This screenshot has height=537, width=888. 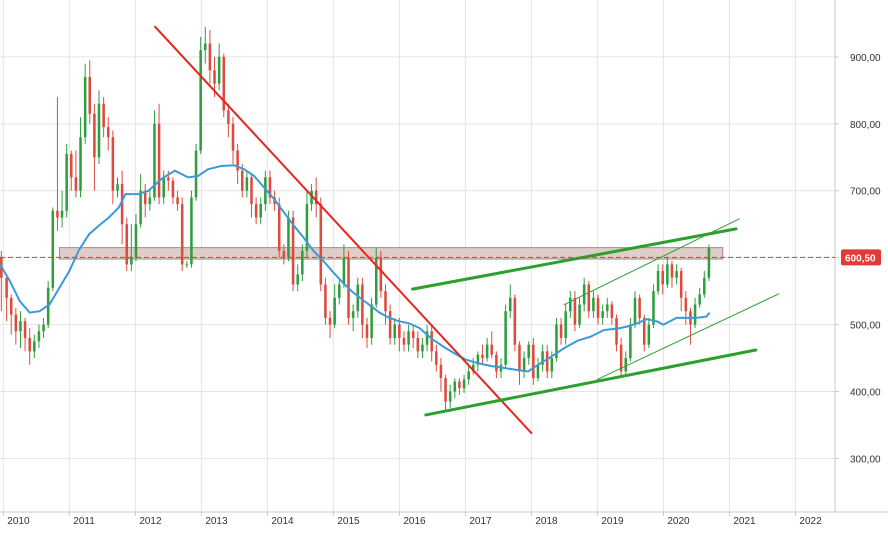 I want to click on trend-line-inner-upper, so click(x=651, y=262).